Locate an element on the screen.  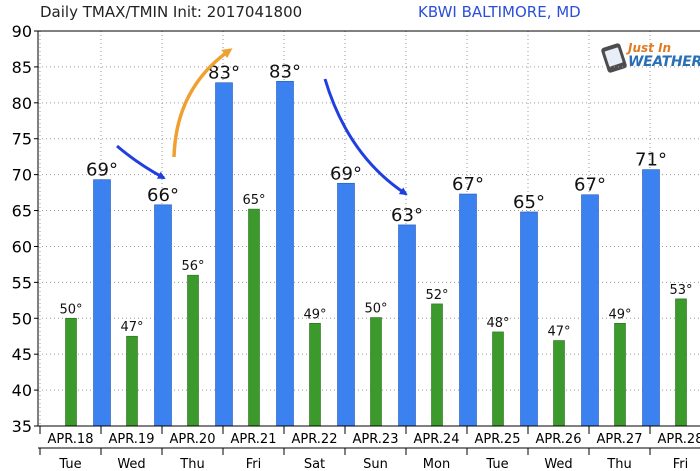
y-tick-label: 35 is located at coordinates (22, 426).